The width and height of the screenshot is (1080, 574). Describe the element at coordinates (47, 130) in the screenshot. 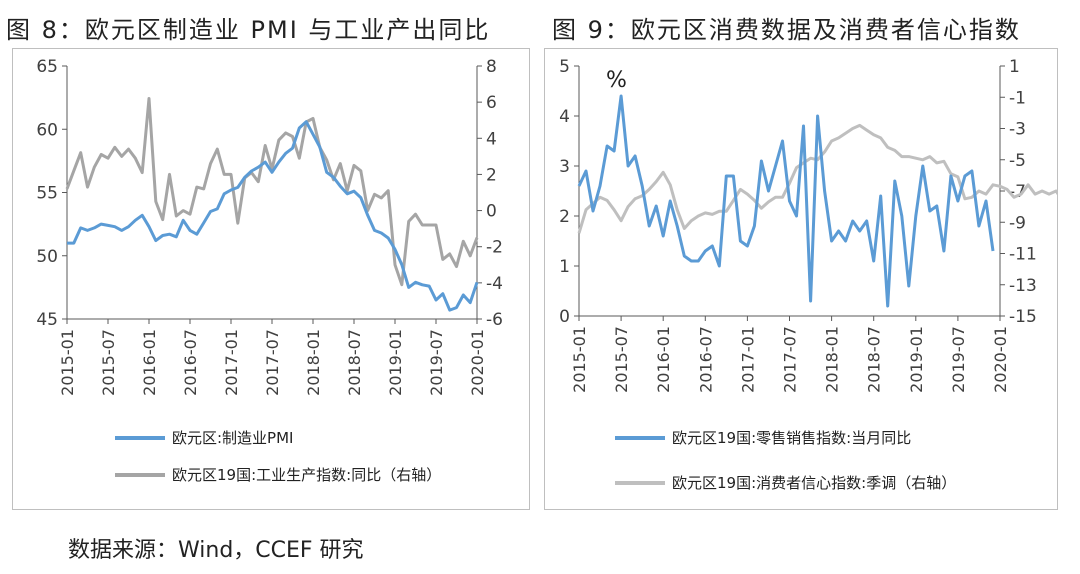

I see `left-tick-label: 60` at that location.